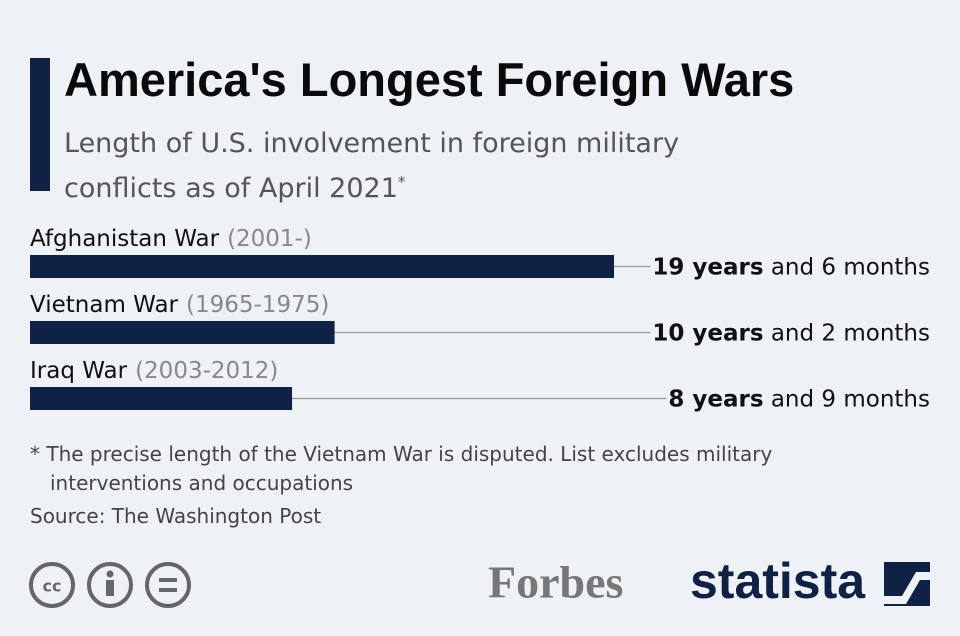 This screenshot has height=636, width=960. Describe the element at coordinates (179, 305) in the screenshot. I see `category-label: Vietnam War (1965-1975)` at that location.